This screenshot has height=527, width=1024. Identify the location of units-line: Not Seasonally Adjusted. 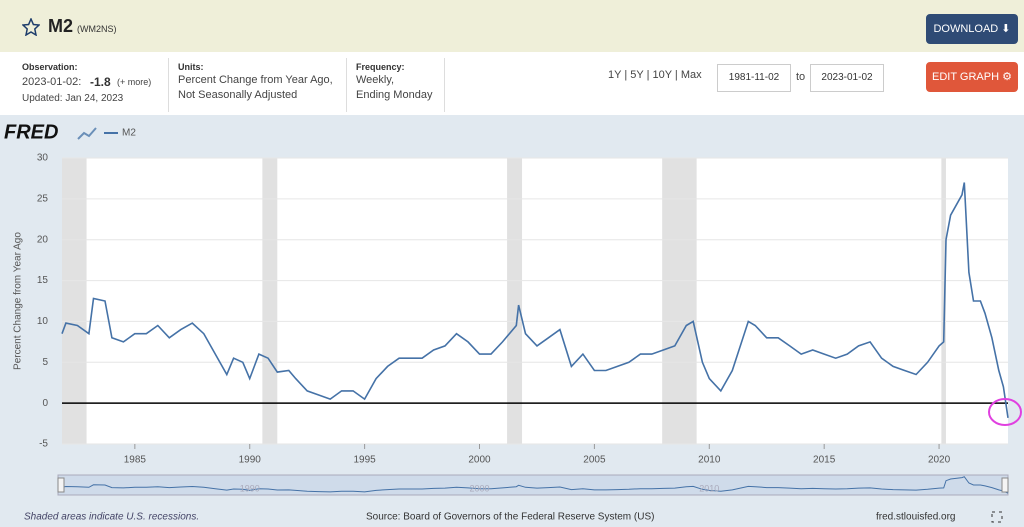
(238, 95).